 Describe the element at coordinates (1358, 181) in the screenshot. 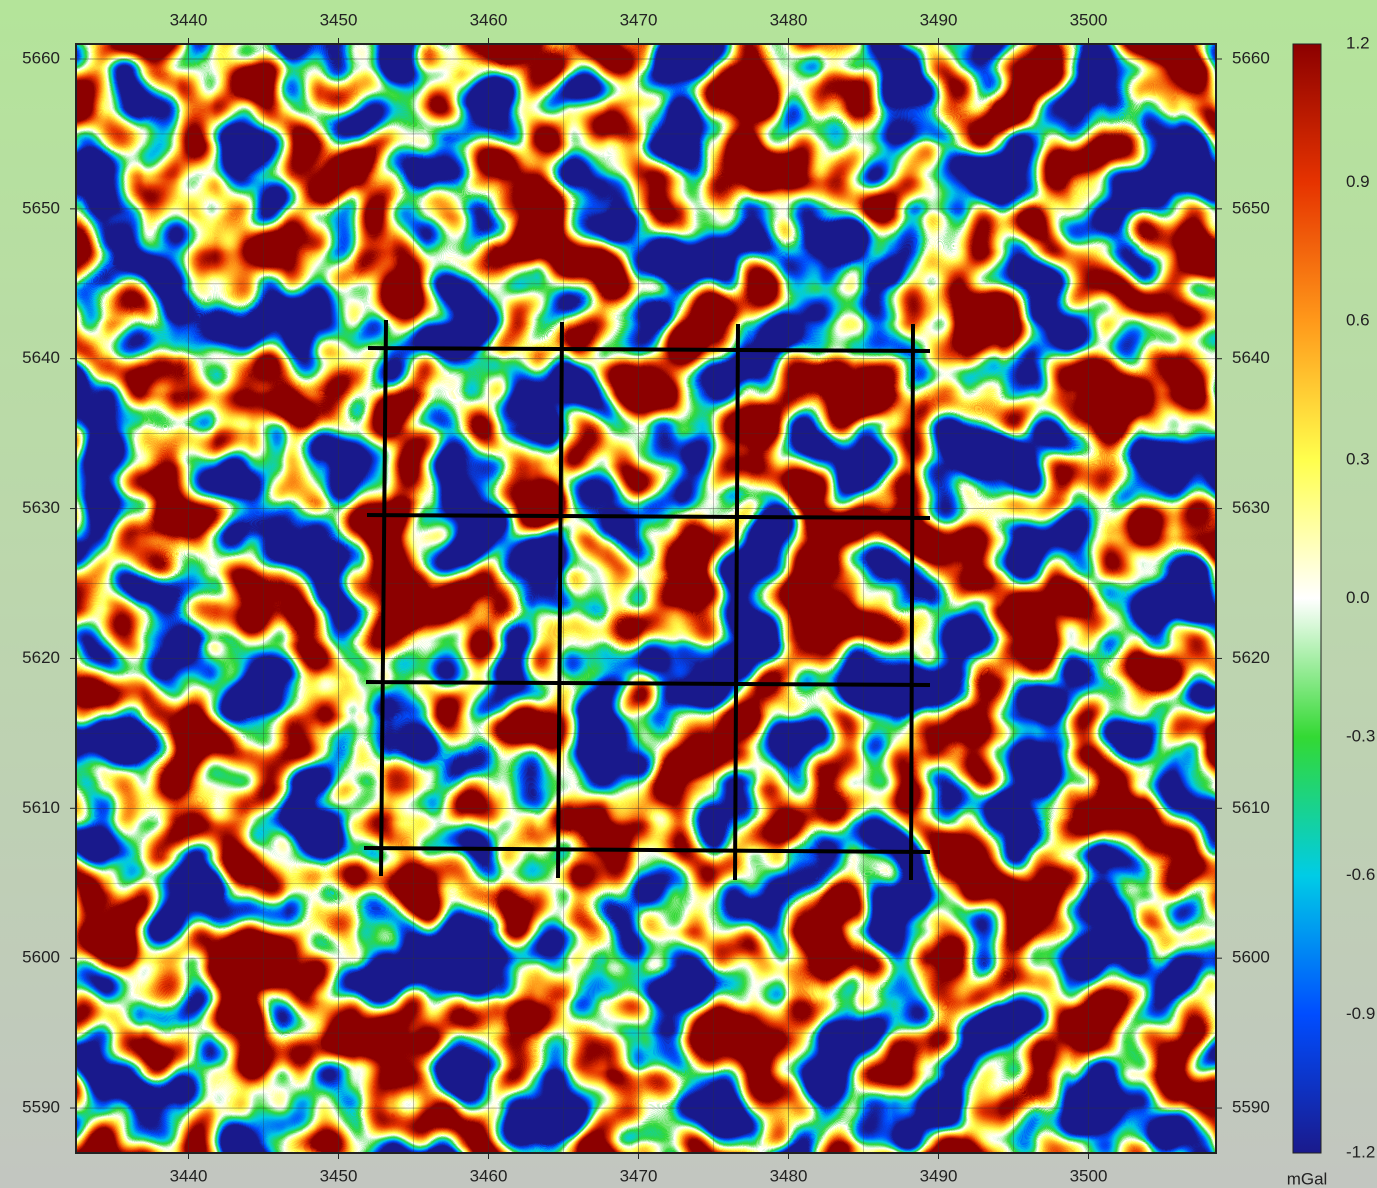

I see `colorbar-tick-label: 0.9` at that location.